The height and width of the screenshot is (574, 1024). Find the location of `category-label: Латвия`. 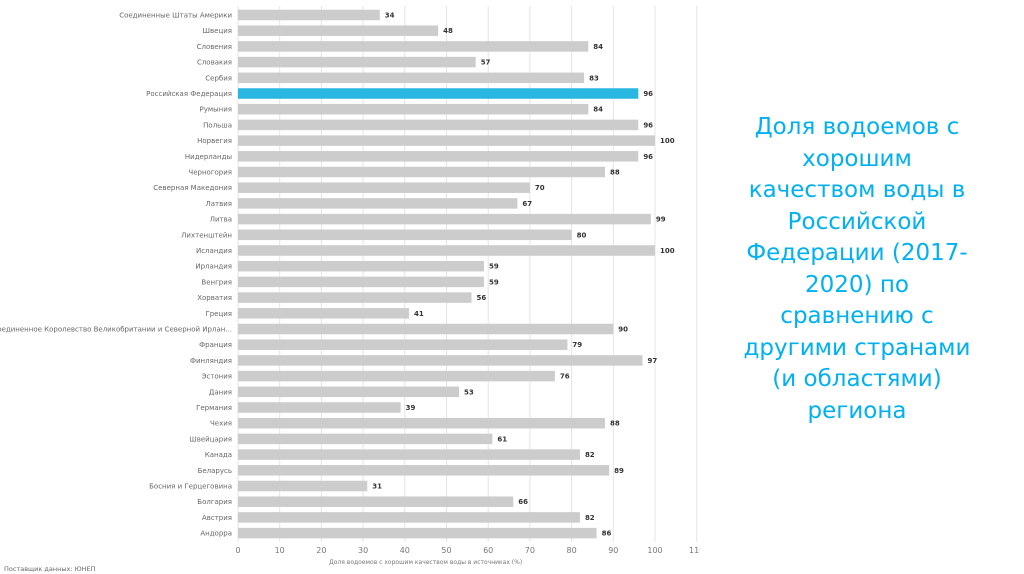

category-label: Латвия is located at coordinates (218, 204).